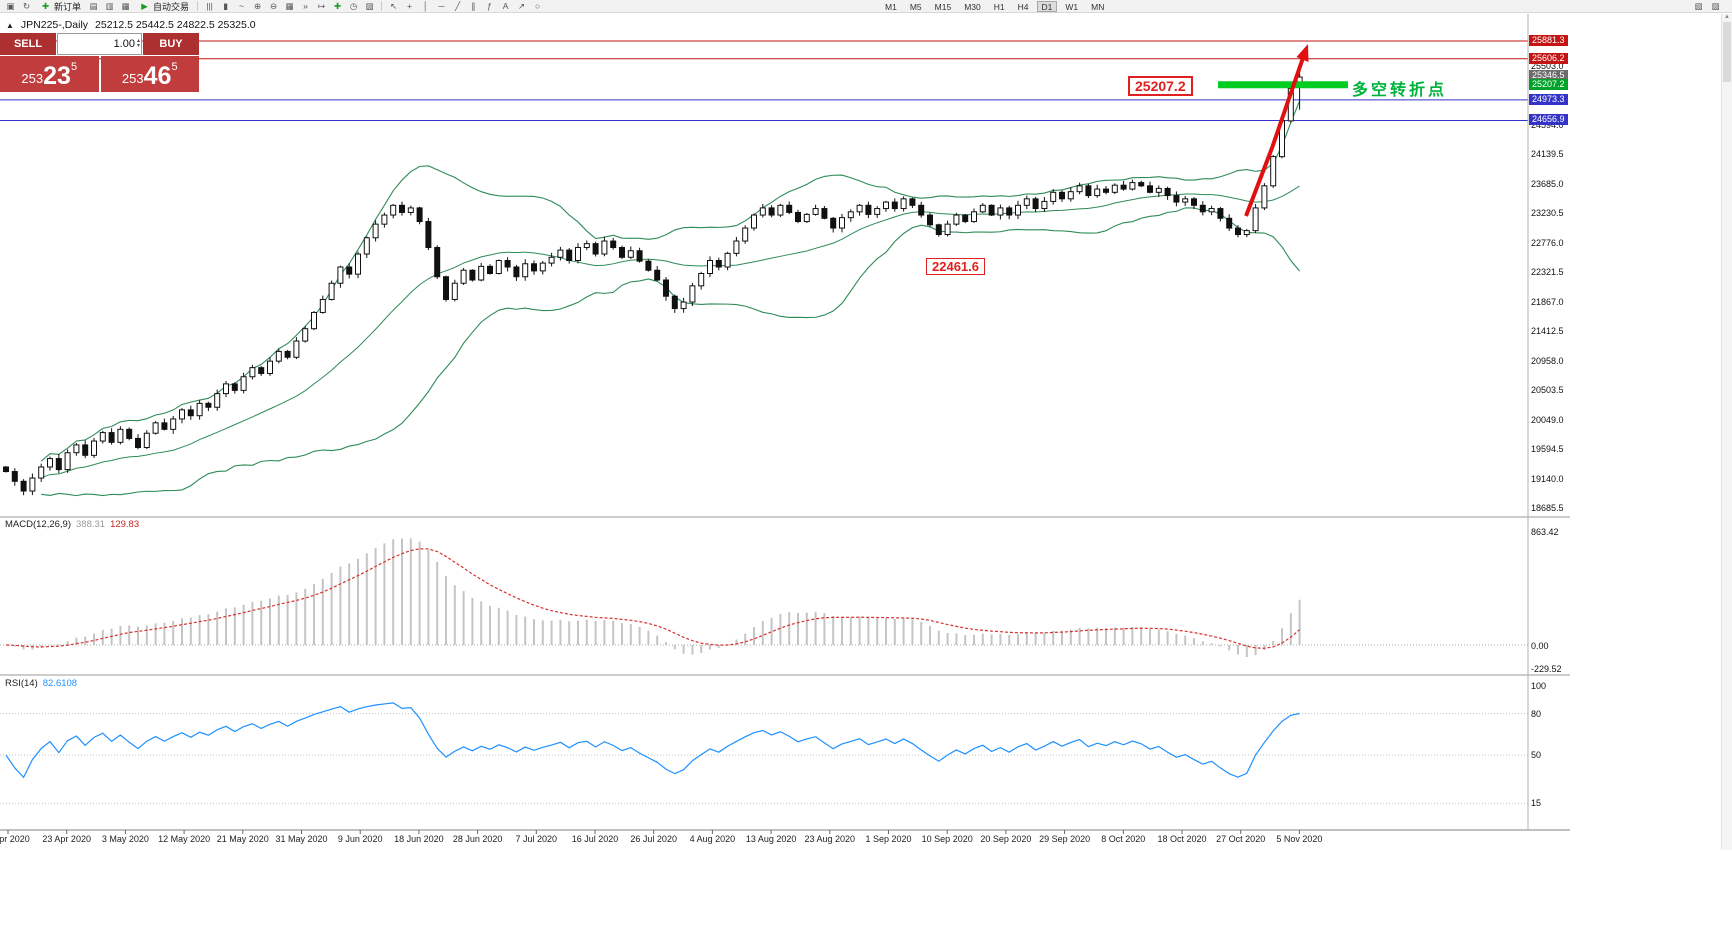 The width and height of the screenshot is (1732, 937). I want to click on navigator-icon: ▦, so click(125, 5).